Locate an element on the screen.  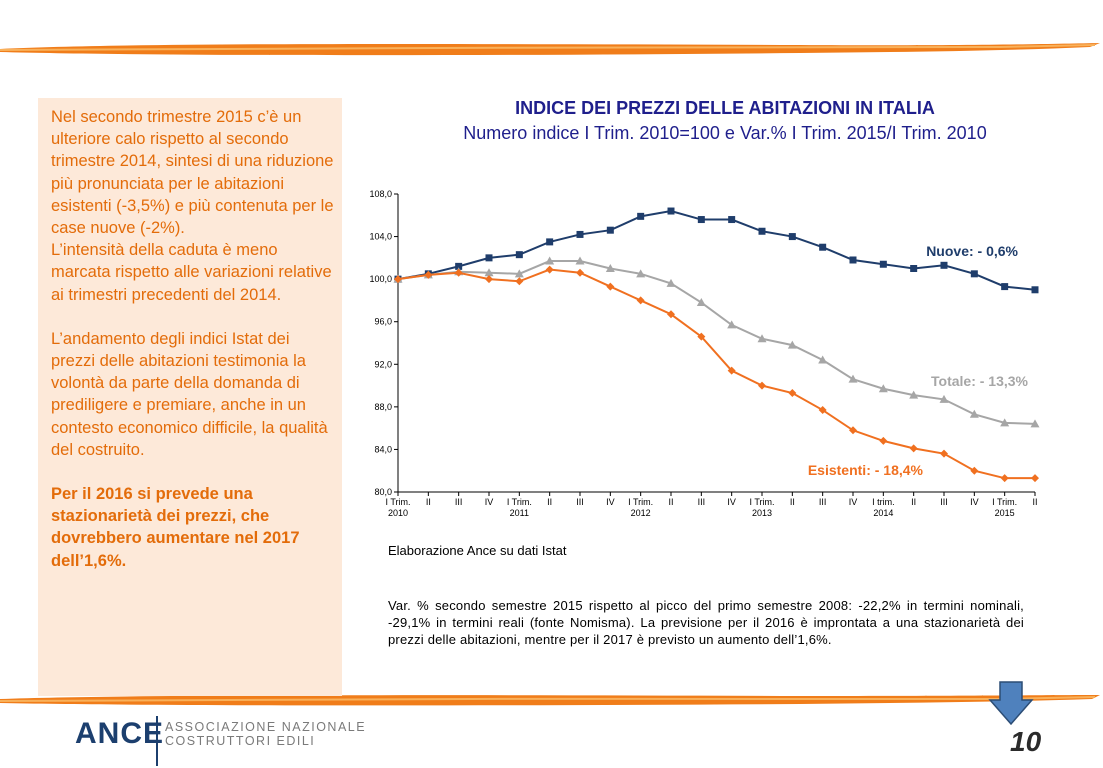
series-label-nuove: Nuove: - 0,6% is located at coordinates (972, 251).